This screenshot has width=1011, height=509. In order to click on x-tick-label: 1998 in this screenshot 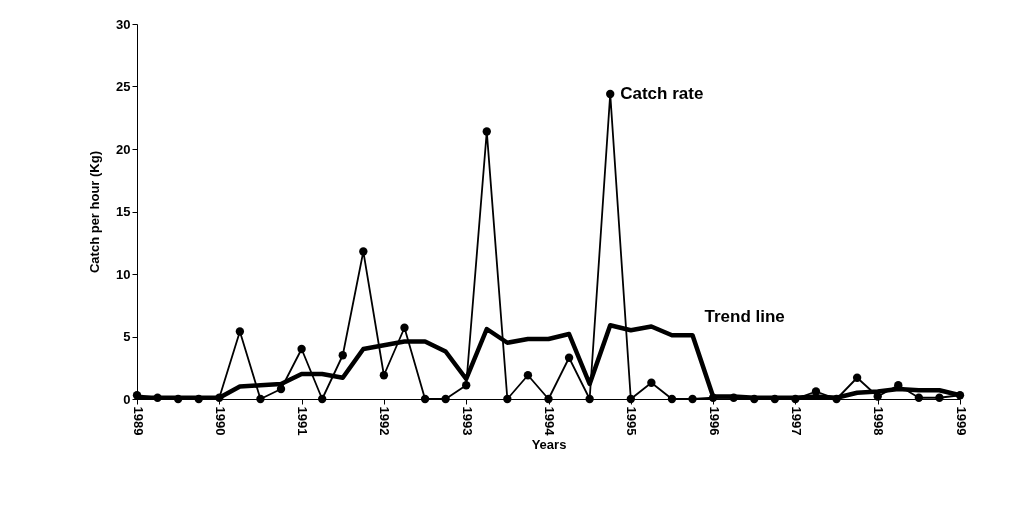, I will do `click(879, 421)`.